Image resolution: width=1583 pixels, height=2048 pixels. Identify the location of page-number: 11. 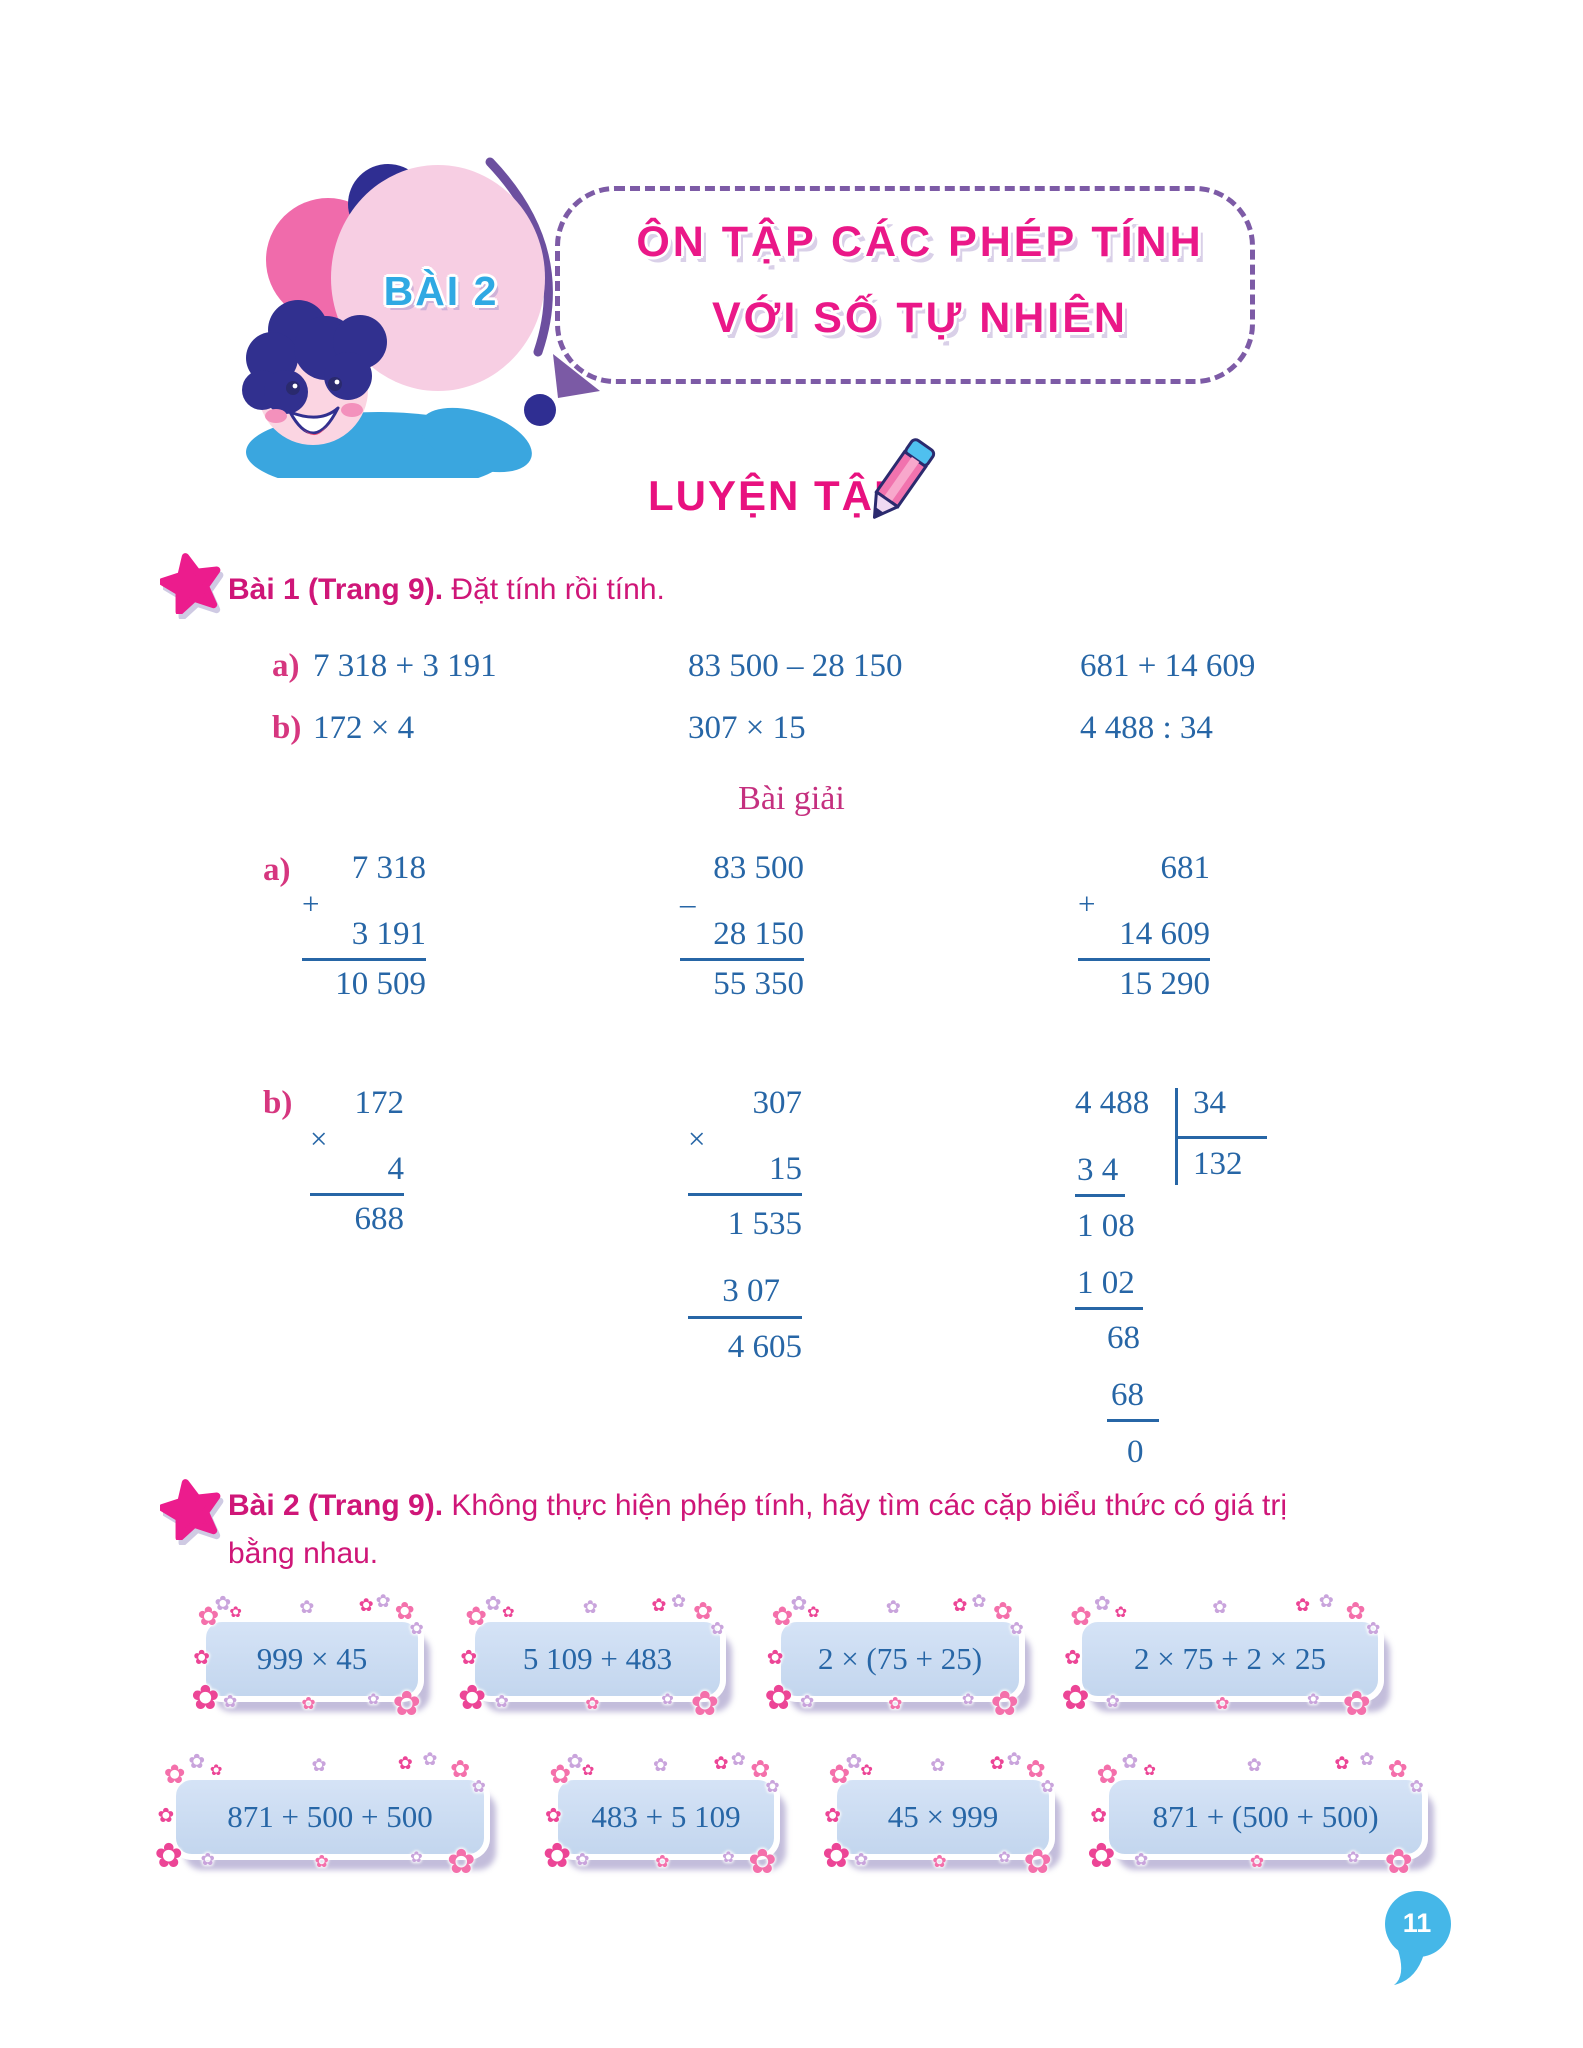
(1417, 1923).